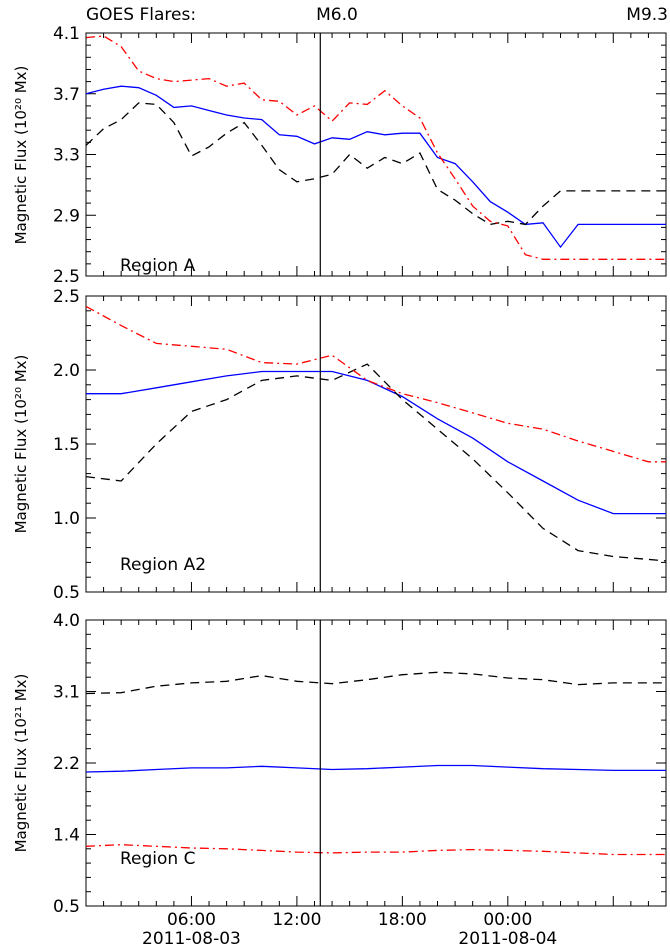 The height and width of the screenshot is (948, 670). I want to click on x-date-label: 2011-08-04, so click(507, 938).